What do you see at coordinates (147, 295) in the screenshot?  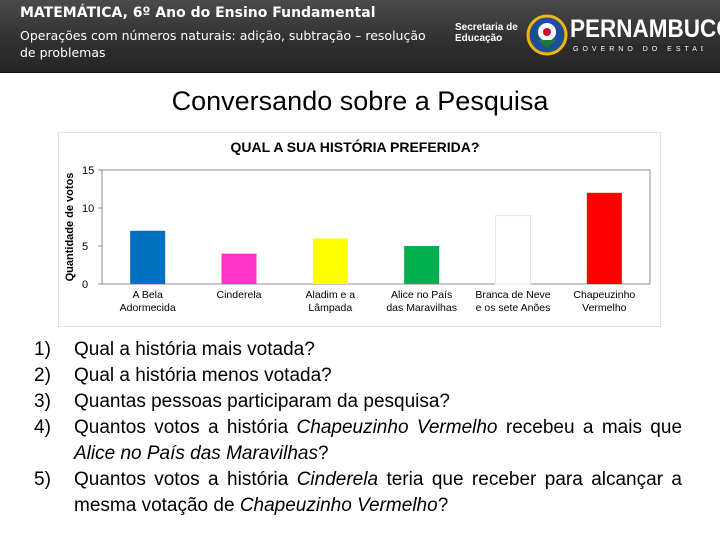 I see `x-tick-label: A Bela` at bounding box center [147, 295].